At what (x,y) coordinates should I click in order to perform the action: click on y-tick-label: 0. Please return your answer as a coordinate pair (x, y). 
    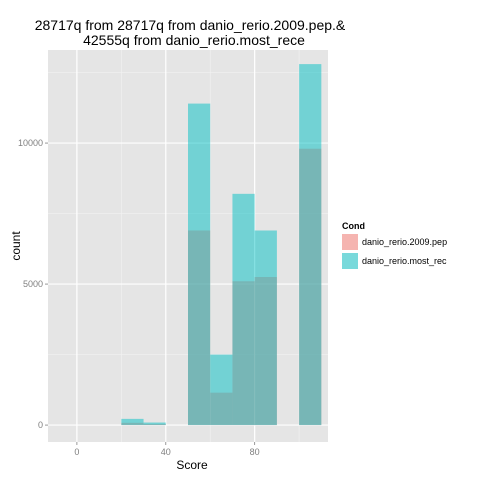
    Looking at the image, I should click on (40, 425).